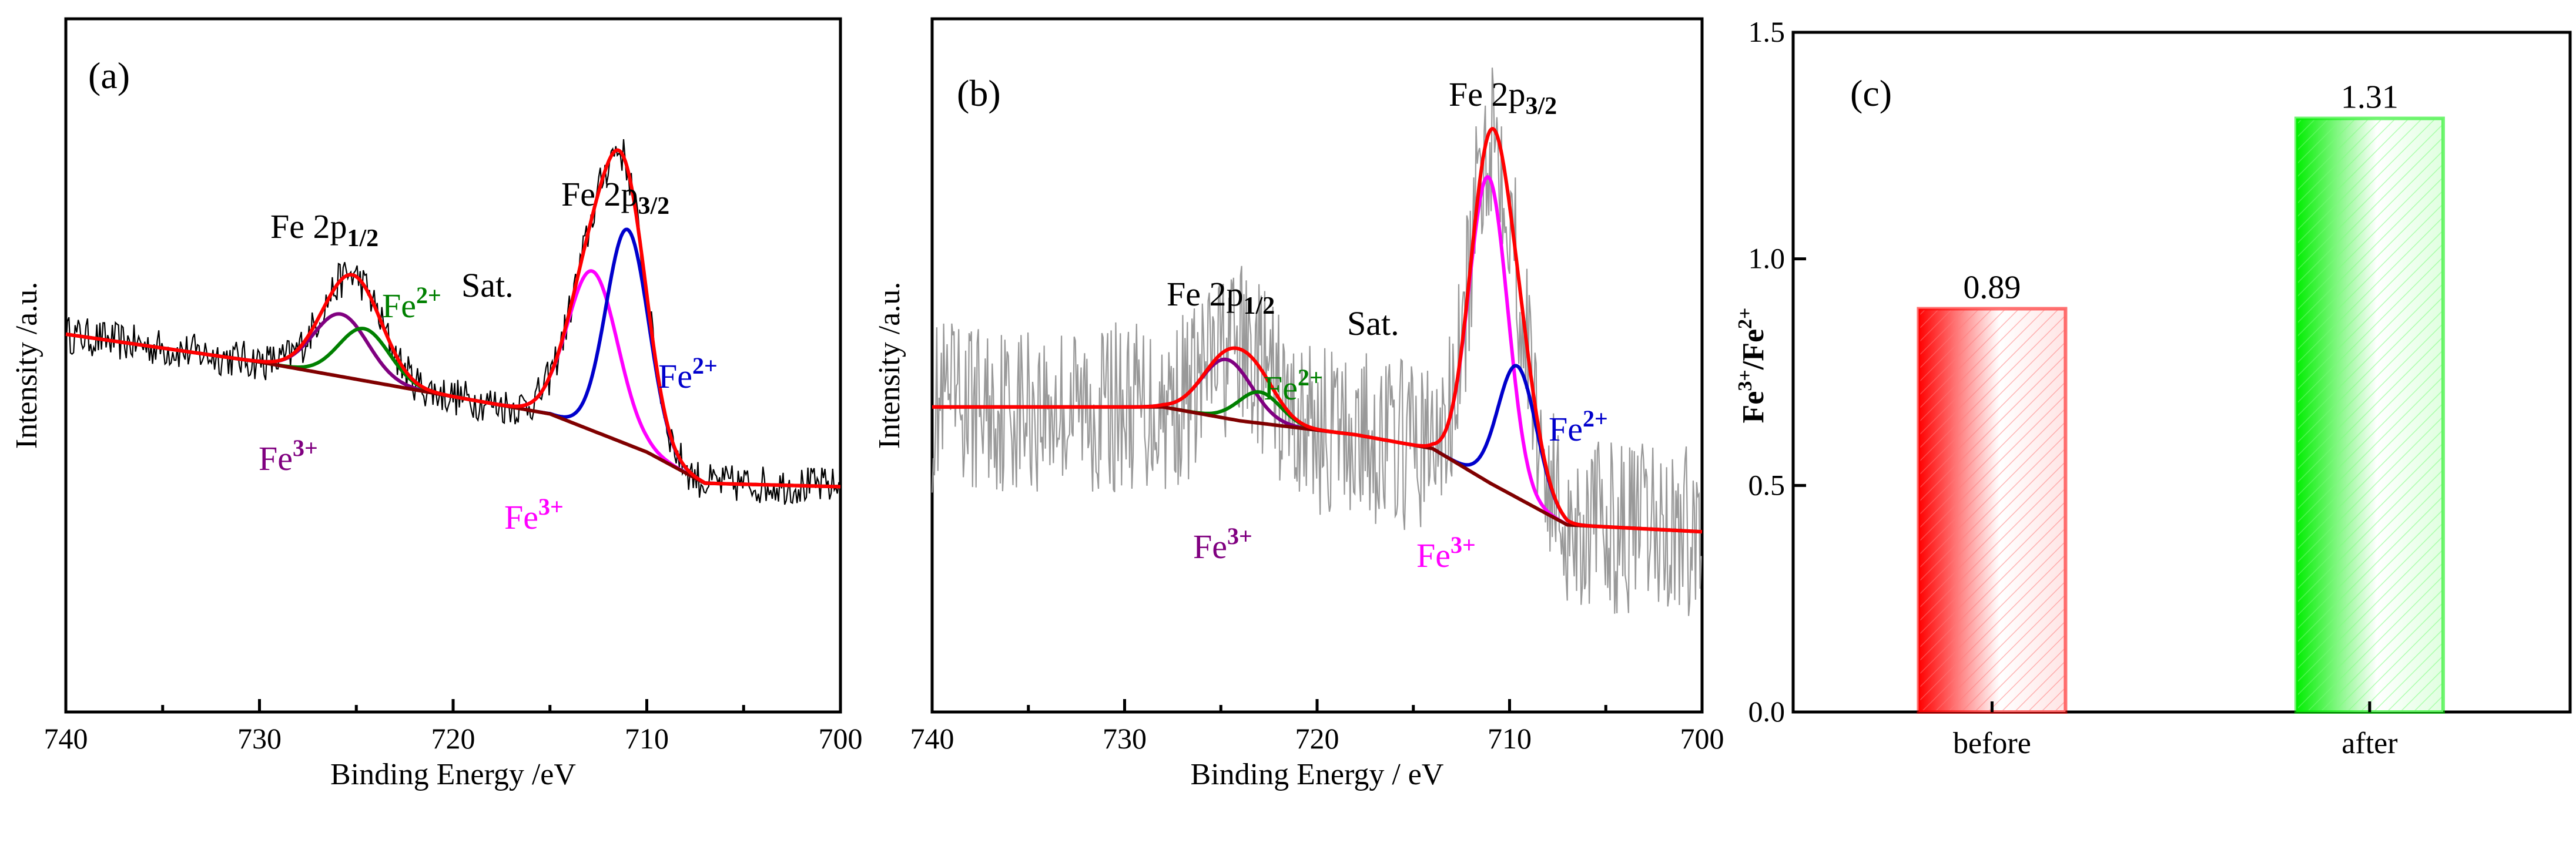 This screenshot has width=2576, height=843. I want to click on panel-a-fe2p32-main: Fe 2p, so click(599, 194).